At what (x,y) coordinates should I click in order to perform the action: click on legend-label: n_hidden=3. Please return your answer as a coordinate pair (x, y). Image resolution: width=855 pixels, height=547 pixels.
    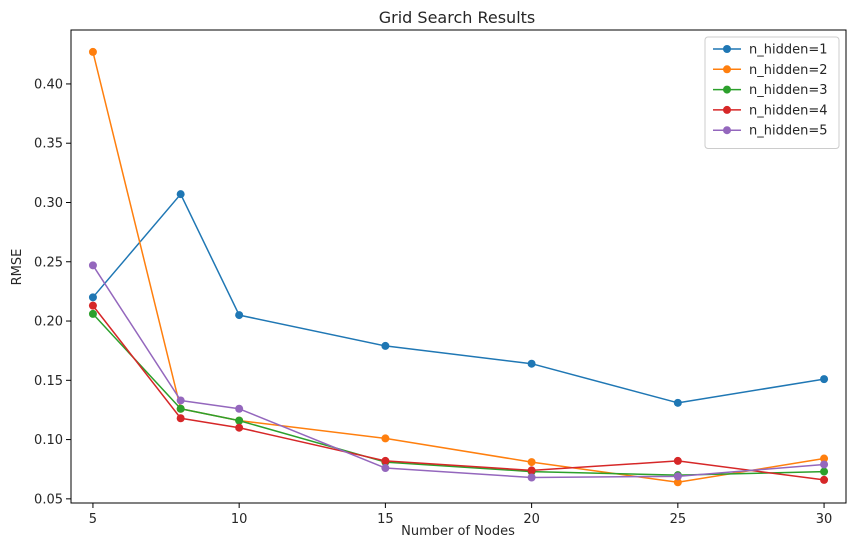
    Looking at the image, I should click on (788, 90).